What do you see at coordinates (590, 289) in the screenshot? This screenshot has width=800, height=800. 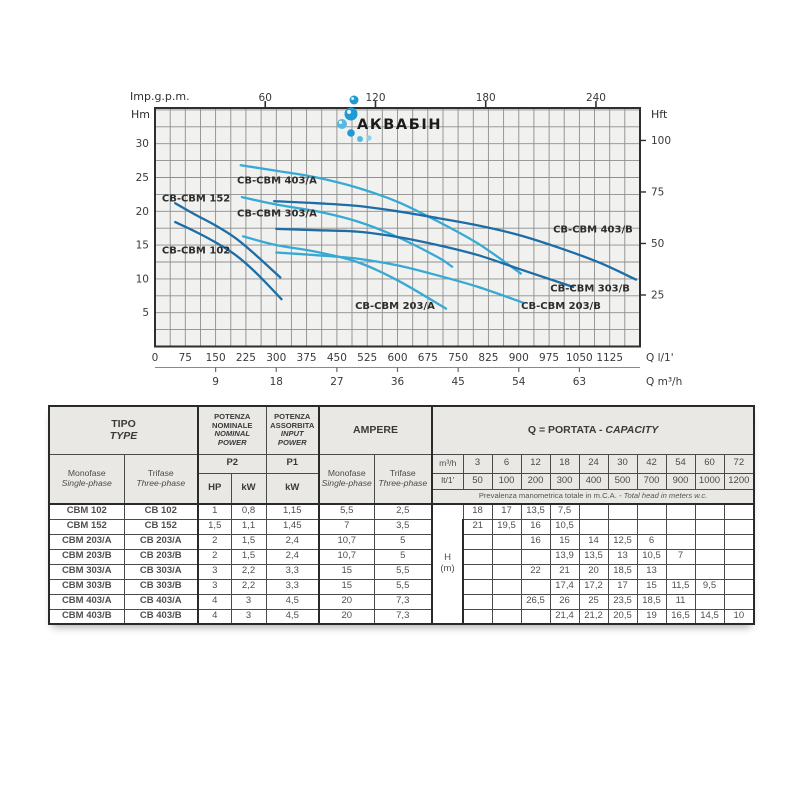 I see `curve-label-CB-CBM-303-B: CB-CBM 303/B` at bounding box center [590, 289].